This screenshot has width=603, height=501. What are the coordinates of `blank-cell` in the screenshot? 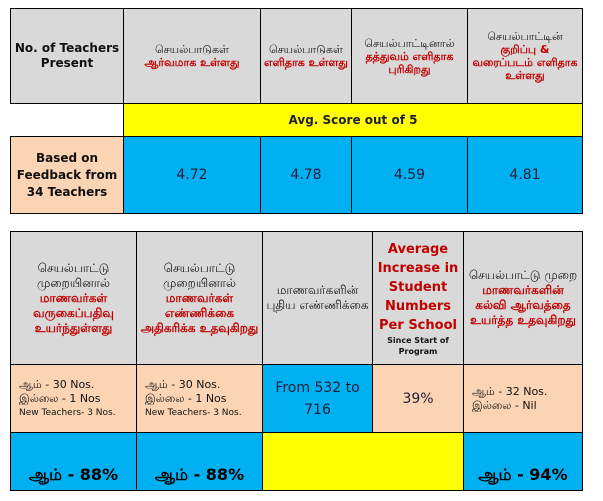 It's located at (67, 120).